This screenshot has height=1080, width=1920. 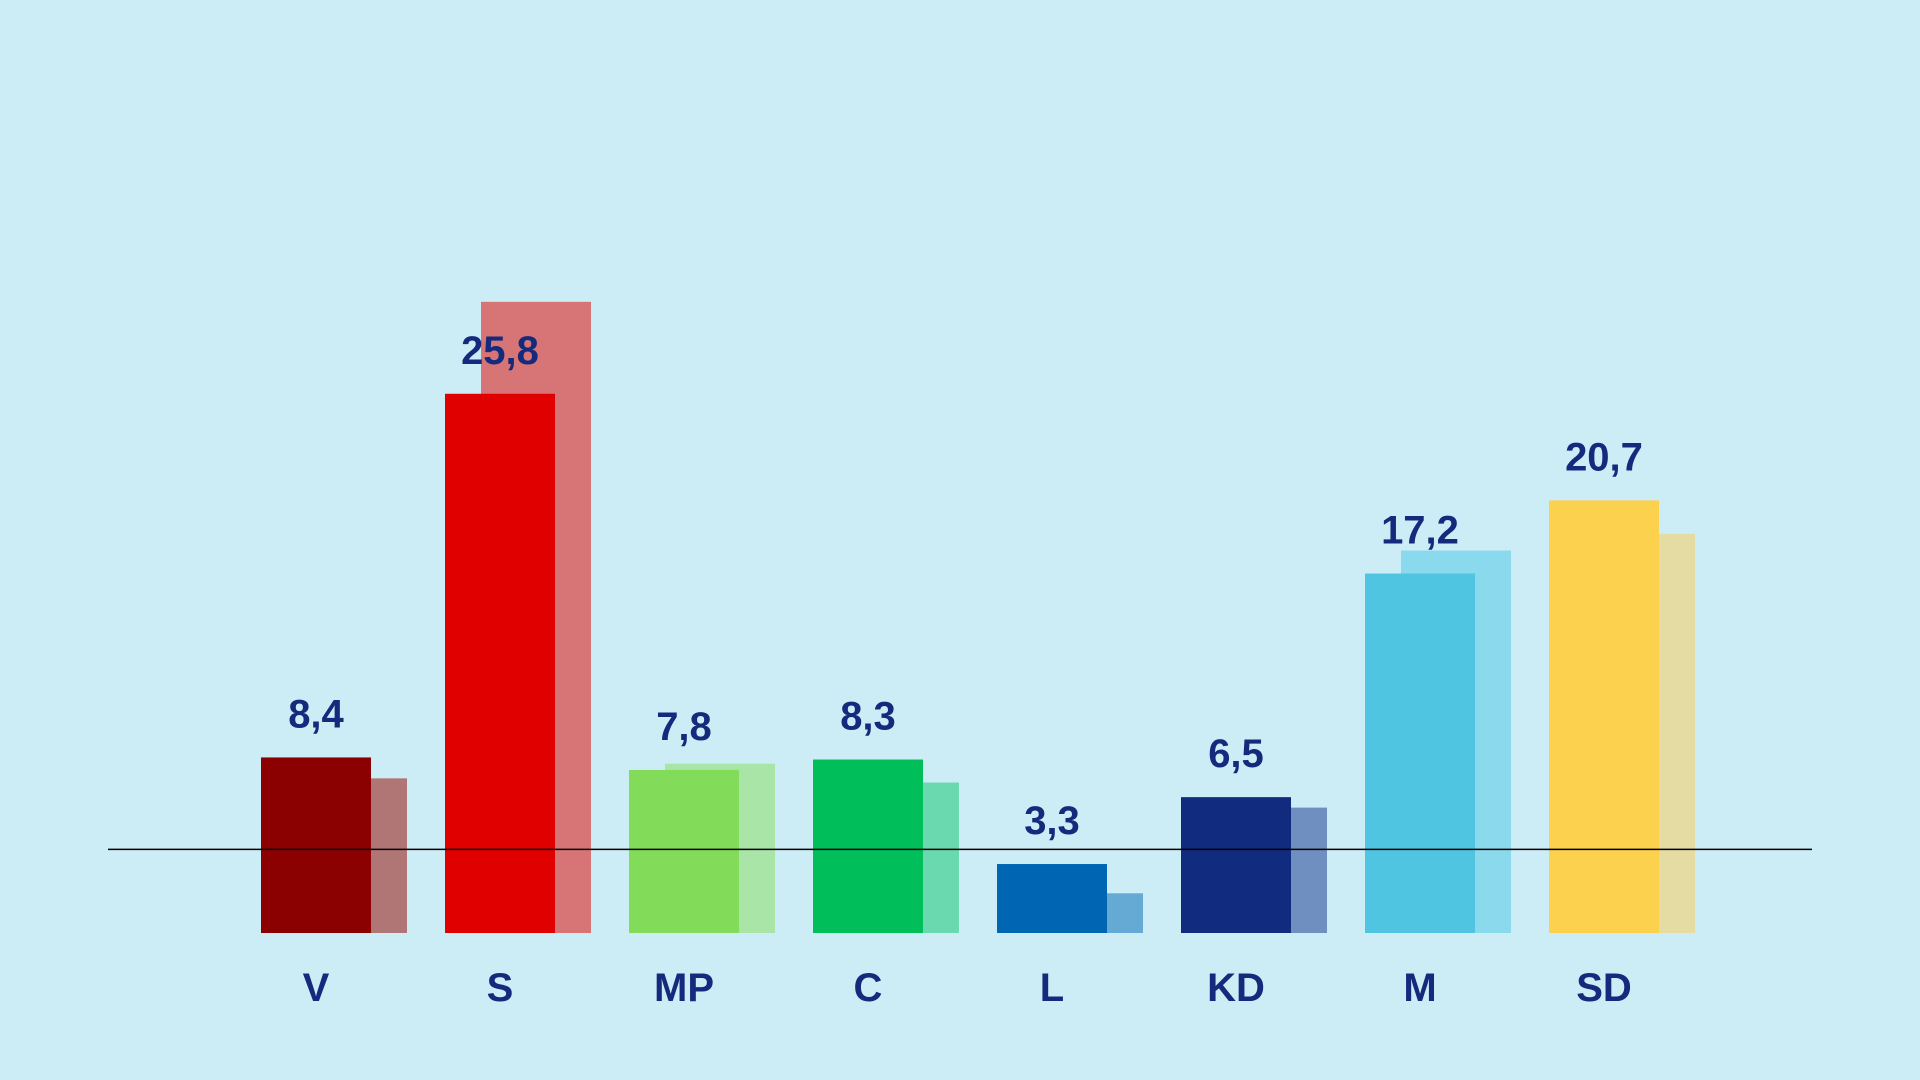 What do you see at coordinates (1604, 716) in the screenshot?
I see `bar-current-sd` at bounding box center [1604, 716].